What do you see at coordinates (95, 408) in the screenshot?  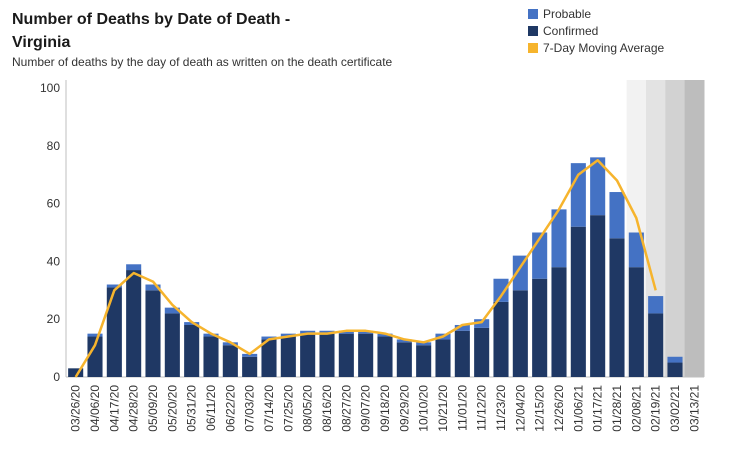 I see `x-tick-label: 04/06/20` at bounding box center [95, 408].